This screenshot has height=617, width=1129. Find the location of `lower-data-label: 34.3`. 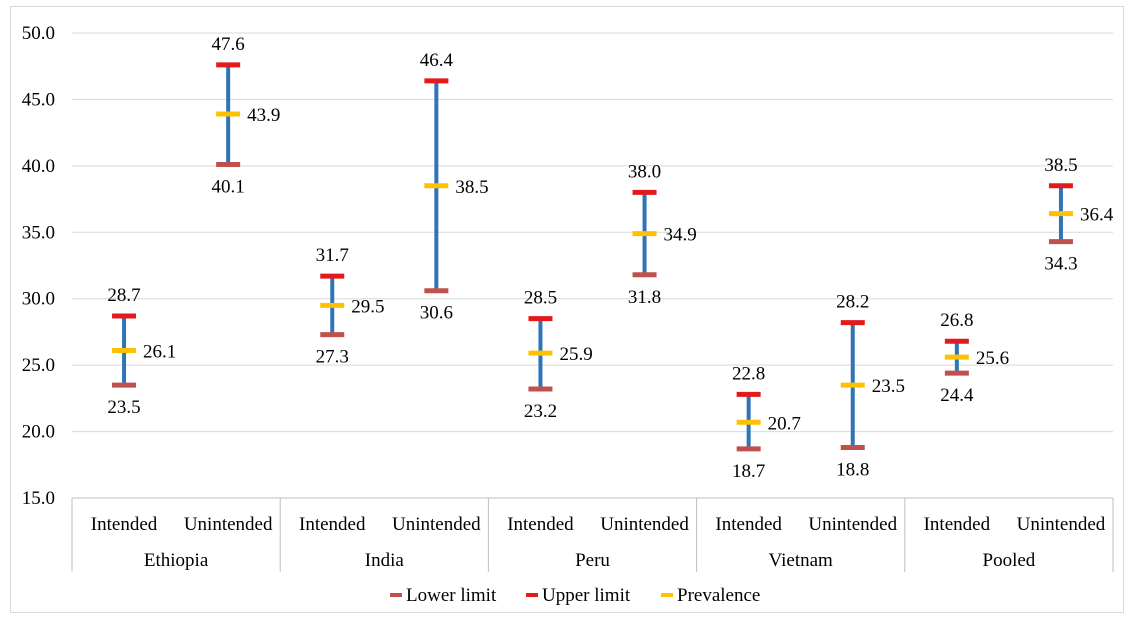

lower-data-label: 34.3 is located at coordinates (1060, 264).